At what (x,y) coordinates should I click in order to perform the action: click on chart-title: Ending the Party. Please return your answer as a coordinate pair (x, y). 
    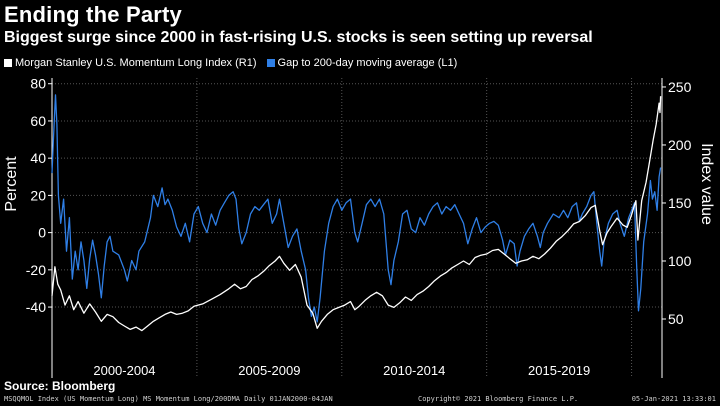
    Looking at the image, I should click on (93, 14).